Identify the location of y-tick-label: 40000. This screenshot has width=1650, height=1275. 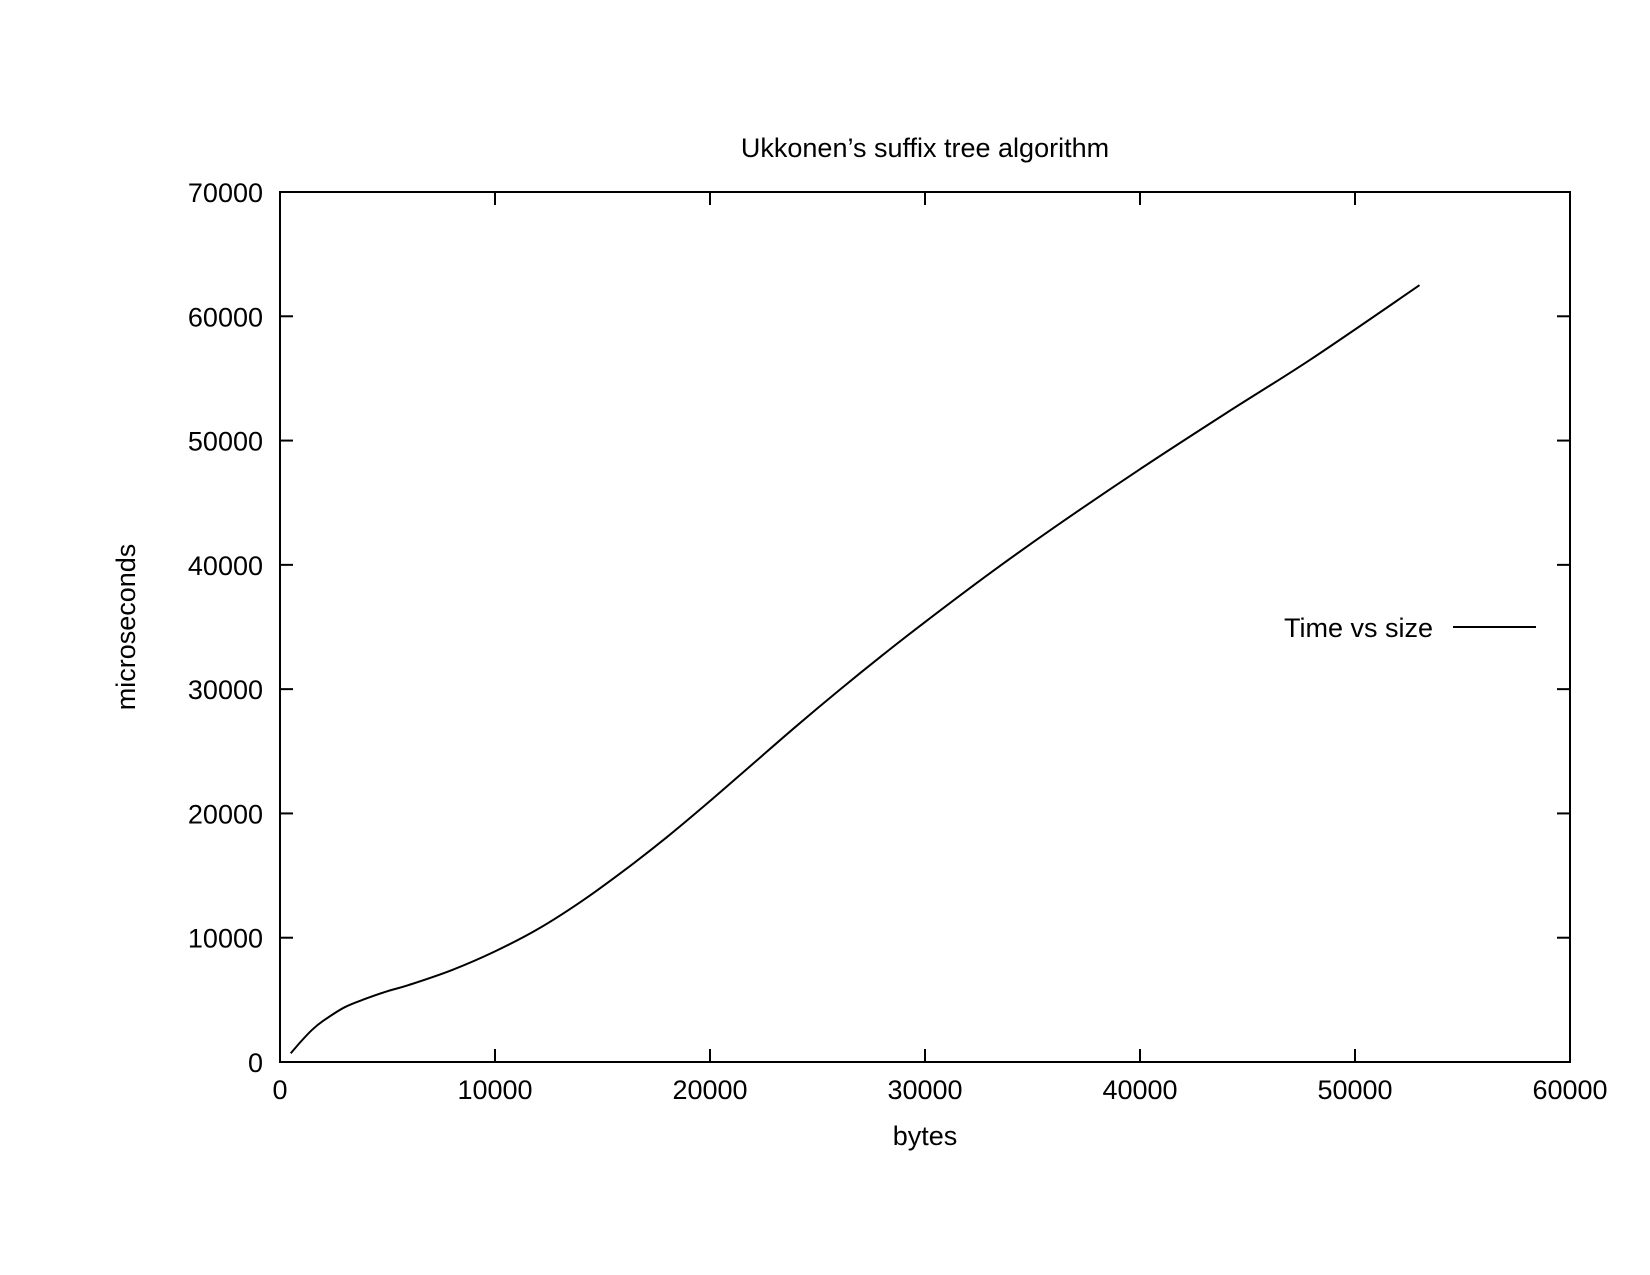
(225, 566).